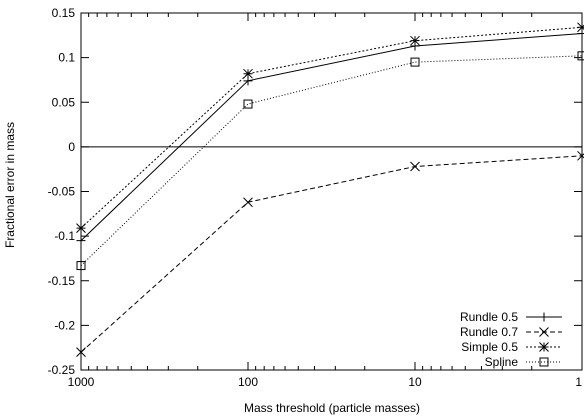 The width and height of the screenshot is (584, 417). What do you see at coordinates (66, 58) in the screenshot?
I see `y-tick-label: 0.1` at bounding box center [66, 58].